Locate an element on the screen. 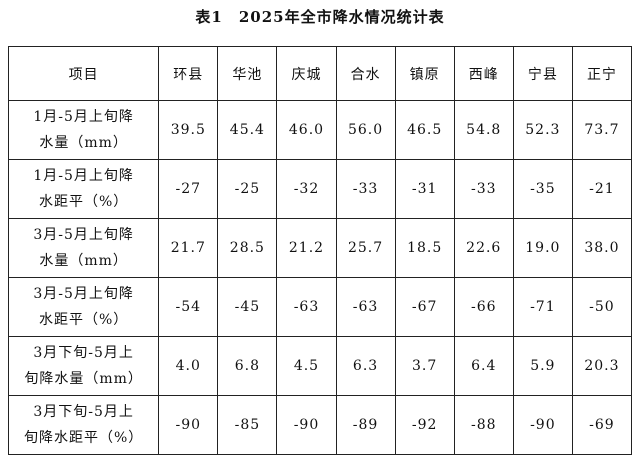  value-cell: -21 is located at coordinates (602, 189).